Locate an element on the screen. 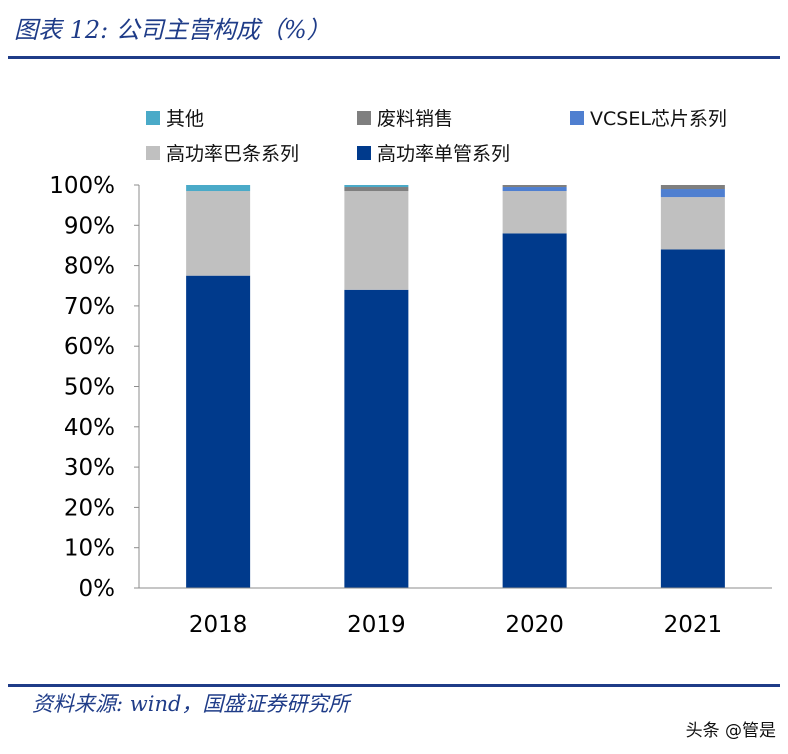 Image resolution: width=788 pixels, height=754 pixels. x-tick-label: 2020 is located at coordinates (534, 625).